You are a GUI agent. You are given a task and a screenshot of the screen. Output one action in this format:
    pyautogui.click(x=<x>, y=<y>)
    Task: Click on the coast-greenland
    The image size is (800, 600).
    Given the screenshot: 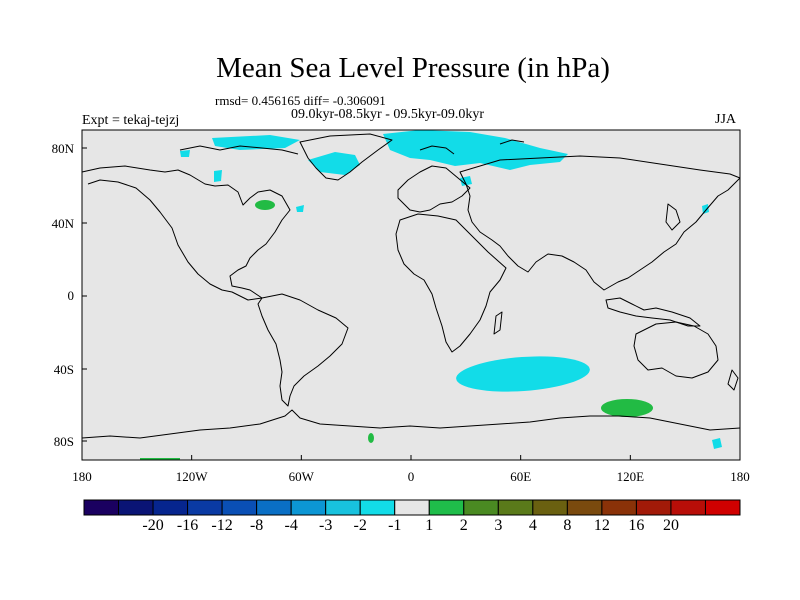 What is the action you would take?
    pyautogui.click(x=346, y=157)
    